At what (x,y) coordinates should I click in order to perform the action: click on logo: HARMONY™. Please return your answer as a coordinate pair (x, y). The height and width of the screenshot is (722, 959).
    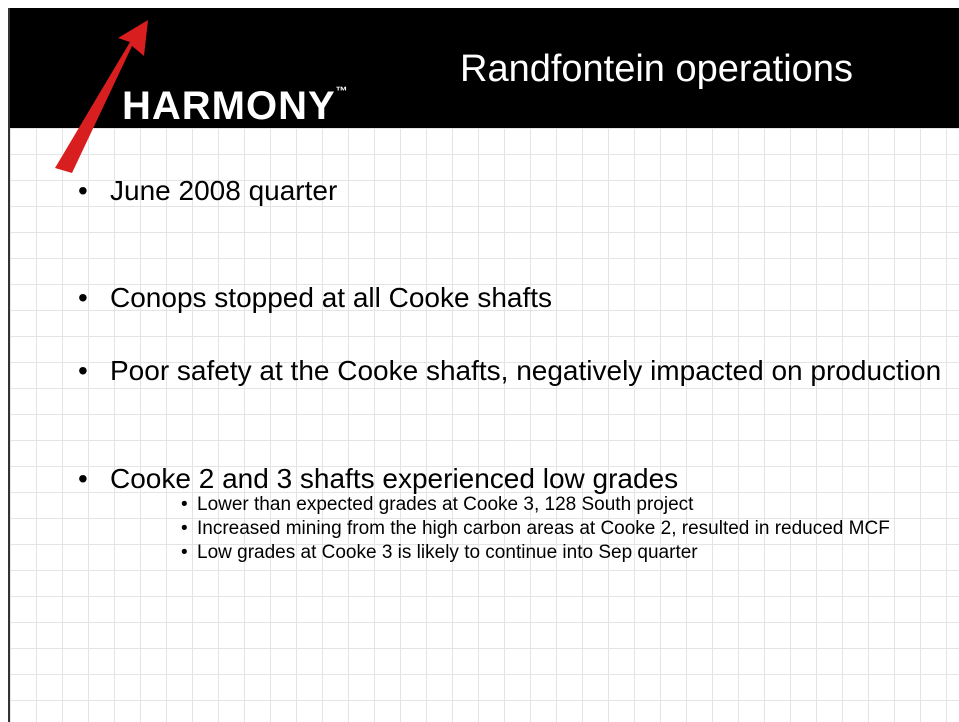
    Looking at the image, I should click on (235, 106).